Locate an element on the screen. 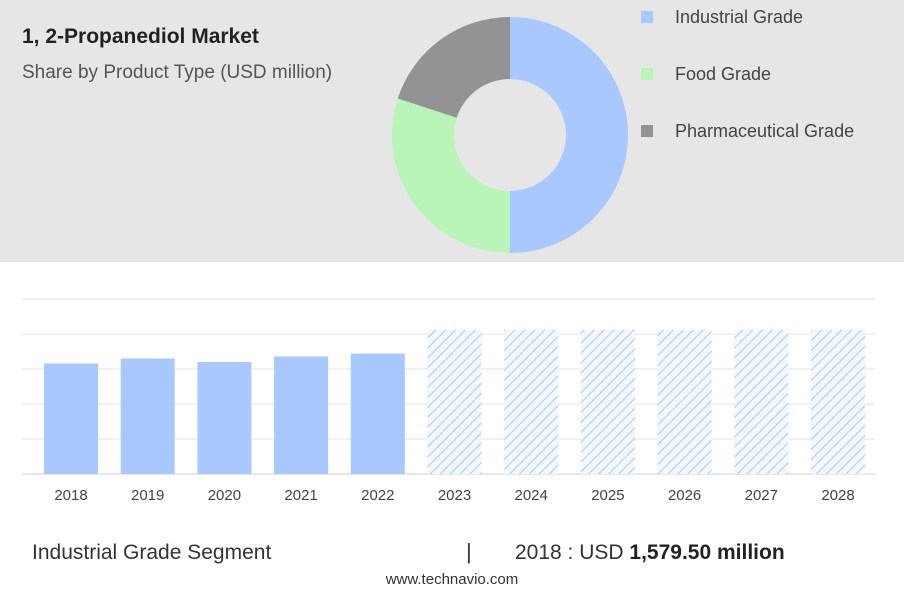  donut-slice-food-grade is located at coordinates (451, 175).